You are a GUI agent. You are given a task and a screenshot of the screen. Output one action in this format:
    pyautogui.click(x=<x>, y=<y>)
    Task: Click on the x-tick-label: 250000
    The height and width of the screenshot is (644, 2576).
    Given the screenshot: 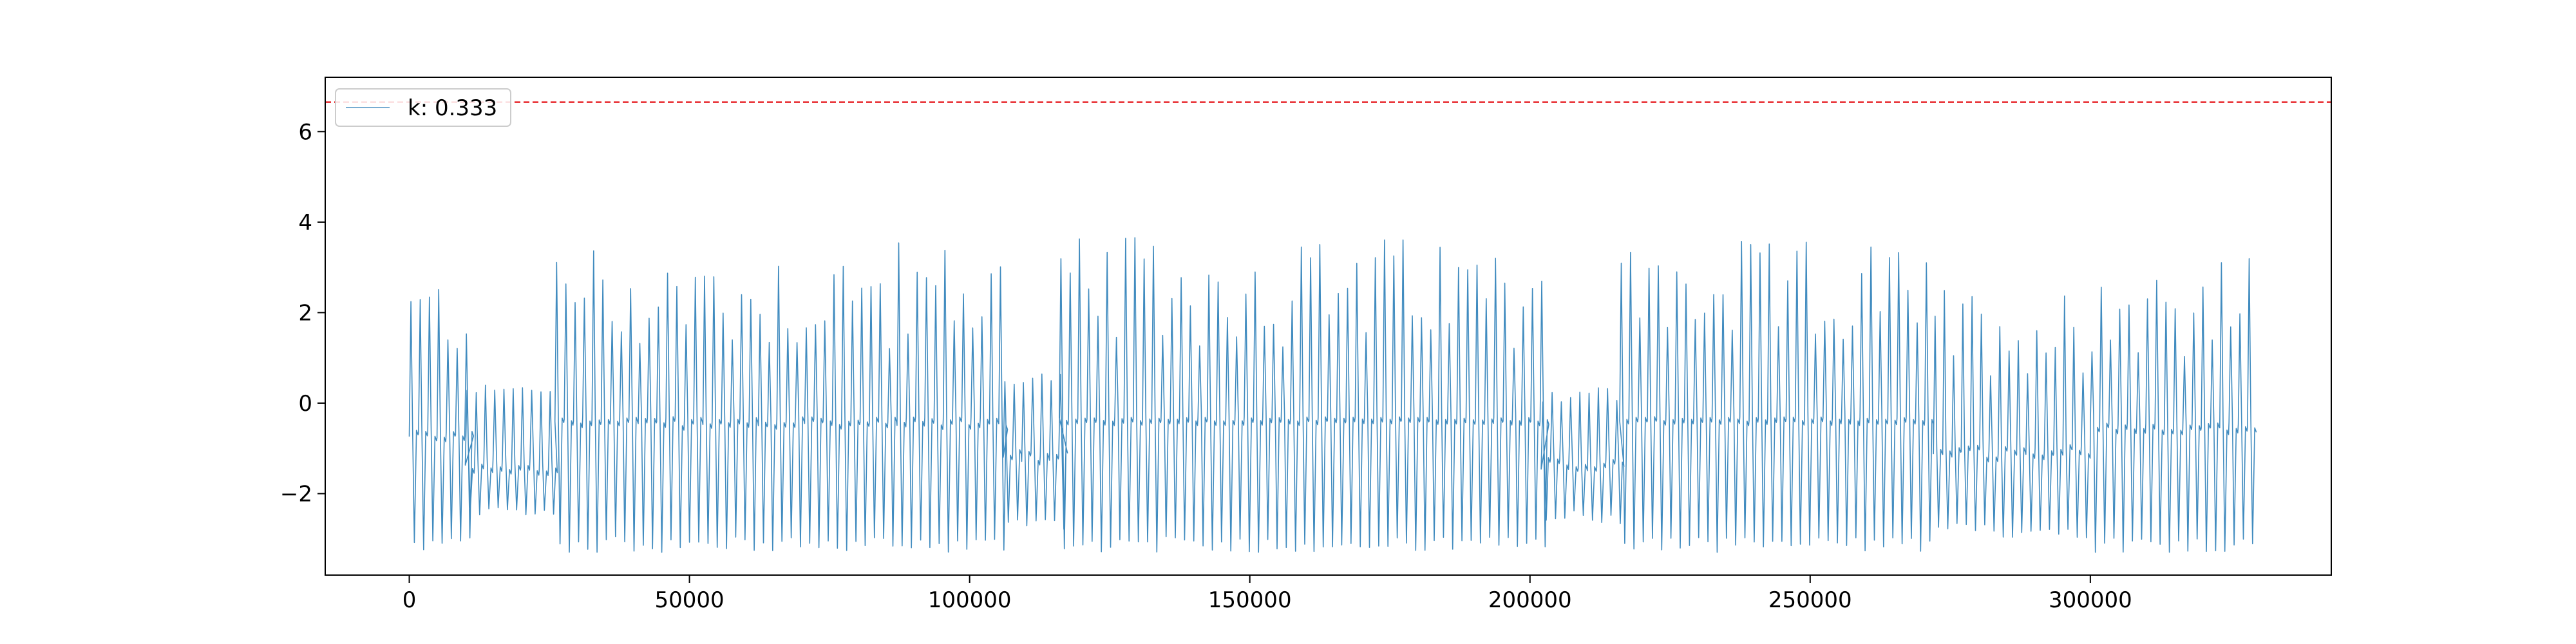 What is the action you would take?
    pyautogui.click(x=1810, y=600)
    